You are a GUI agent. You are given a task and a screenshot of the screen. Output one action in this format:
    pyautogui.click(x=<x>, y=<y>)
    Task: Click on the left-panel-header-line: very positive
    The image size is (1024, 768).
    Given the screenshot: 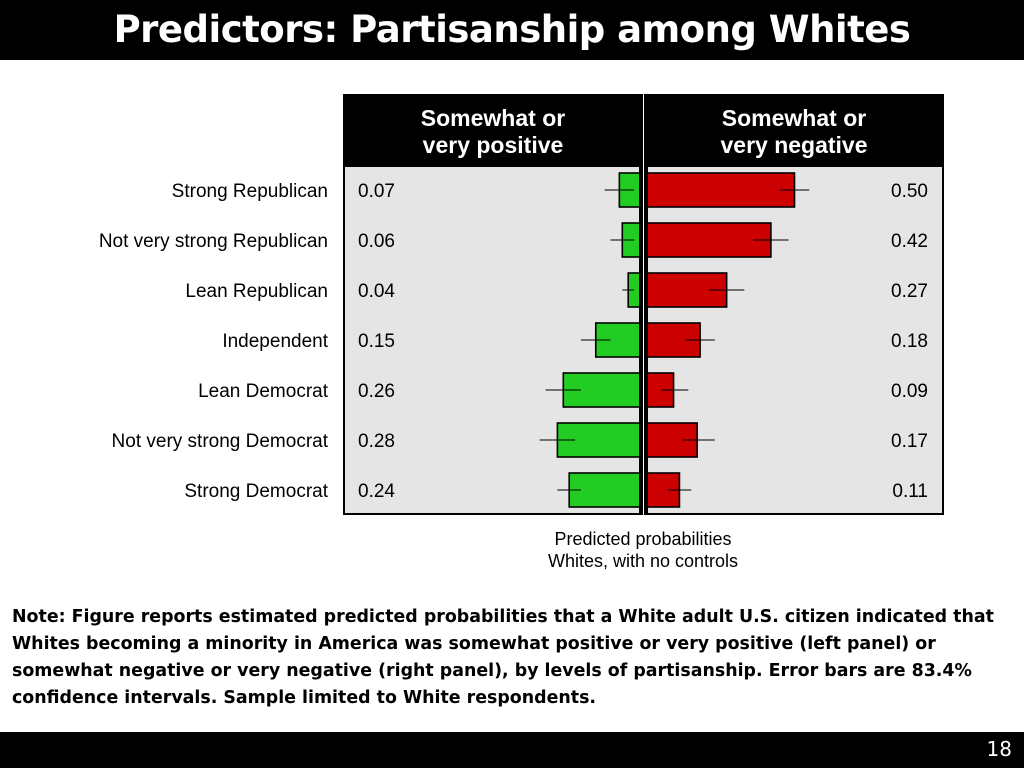 What is the action you would take?
    pyautogui.click(x=493, y=145)
    